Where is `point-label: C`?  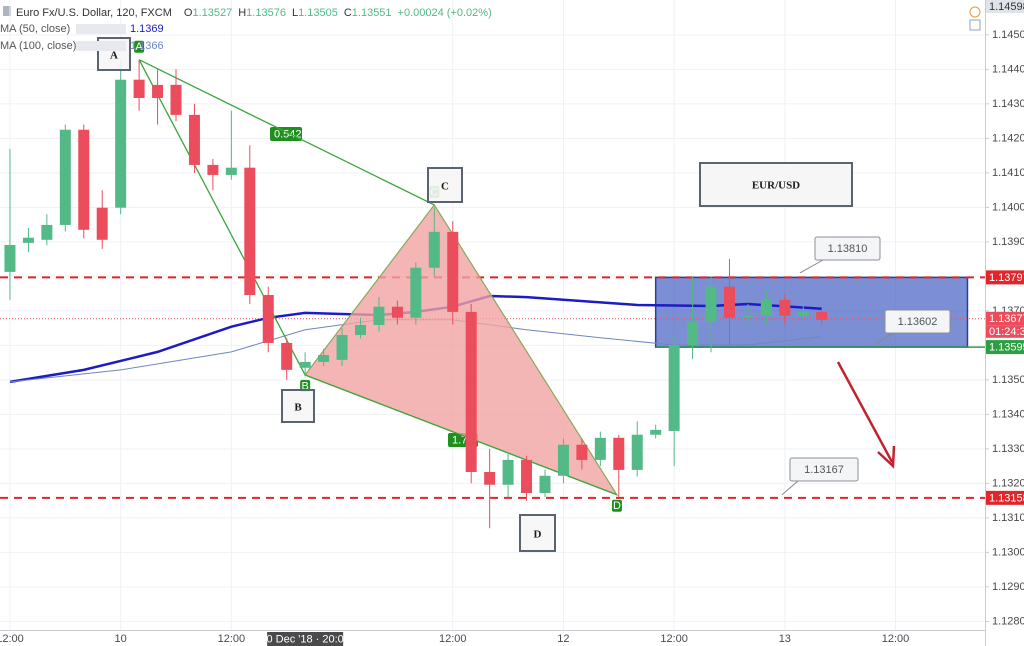 point-label: C is located at coordinates (445, 187).